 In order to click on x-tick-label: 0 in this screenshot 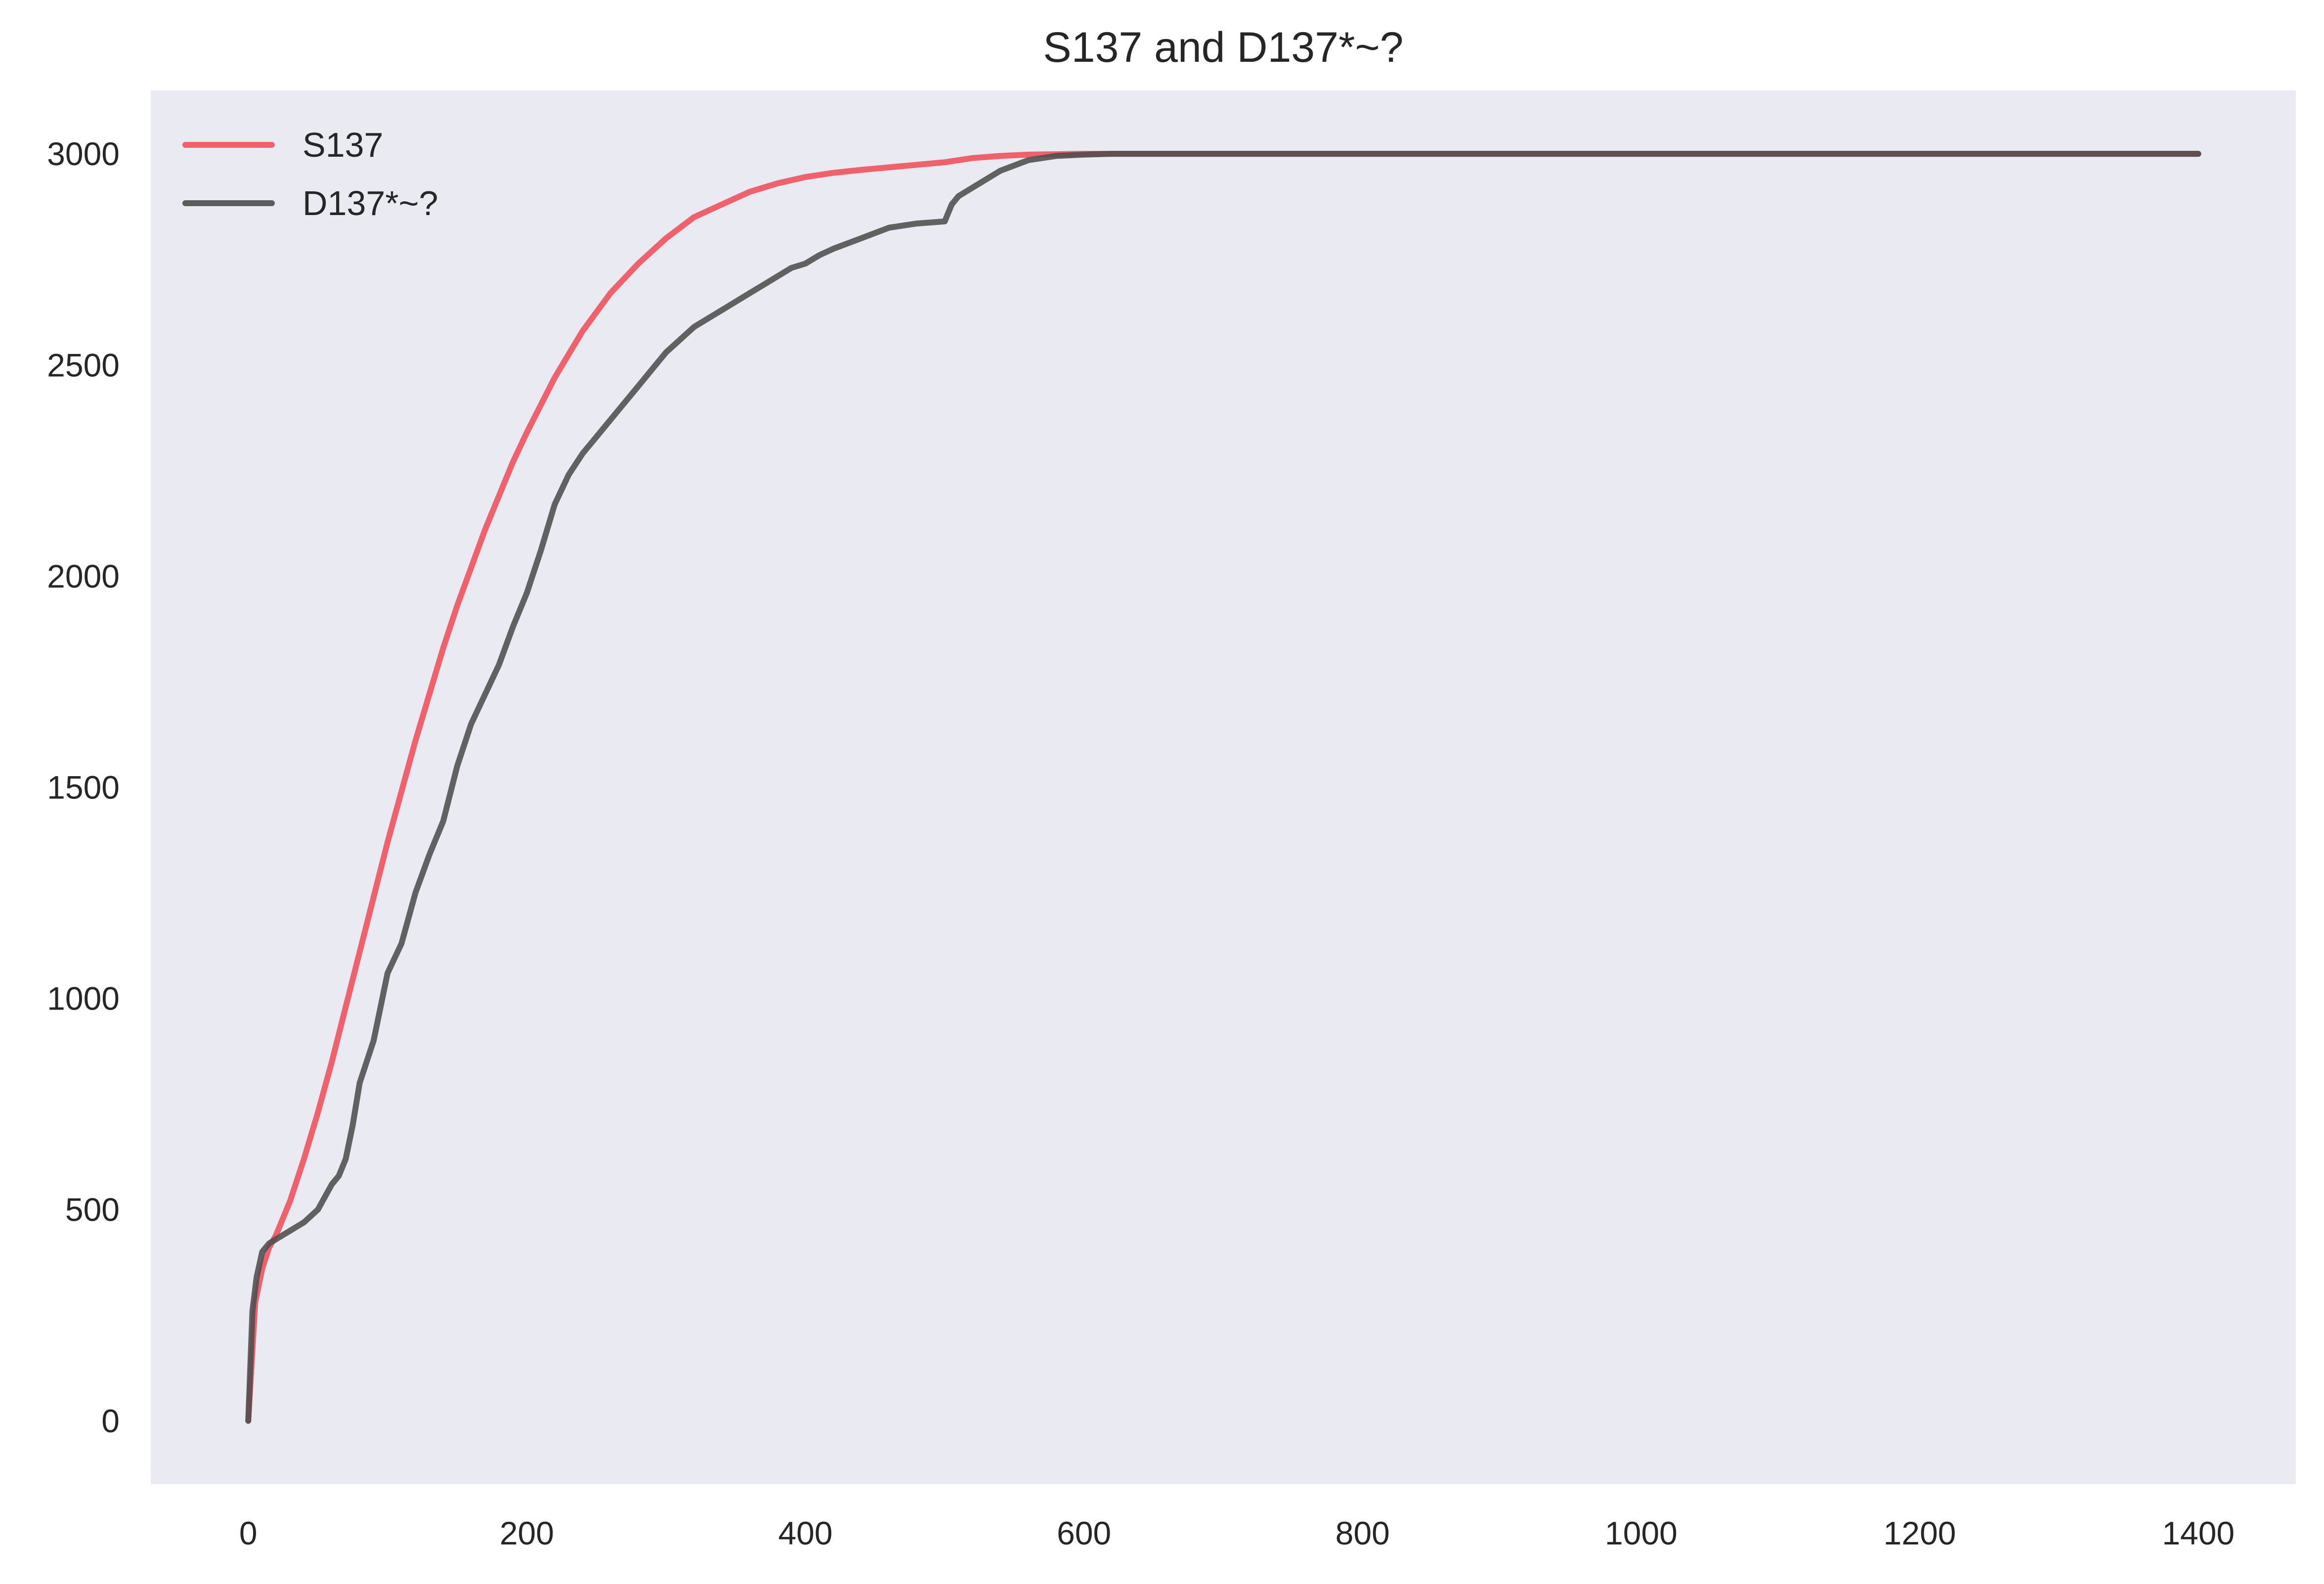, I will do `click(248, 1533)`.